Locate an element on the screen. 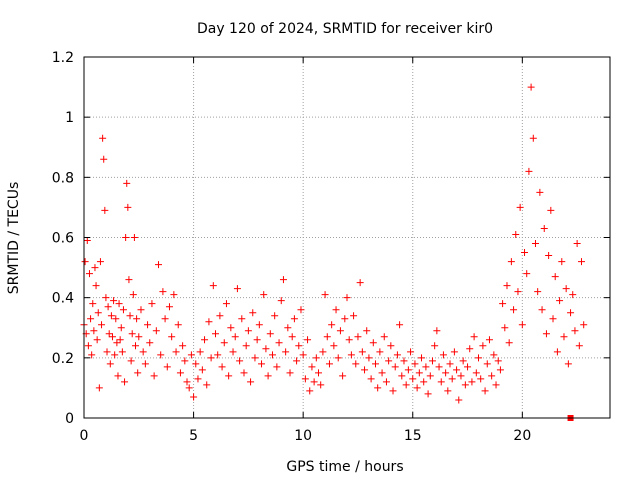 This screenshot has width=640, height=480. x-tick-label: 10 is located at coordinates (303, 436).